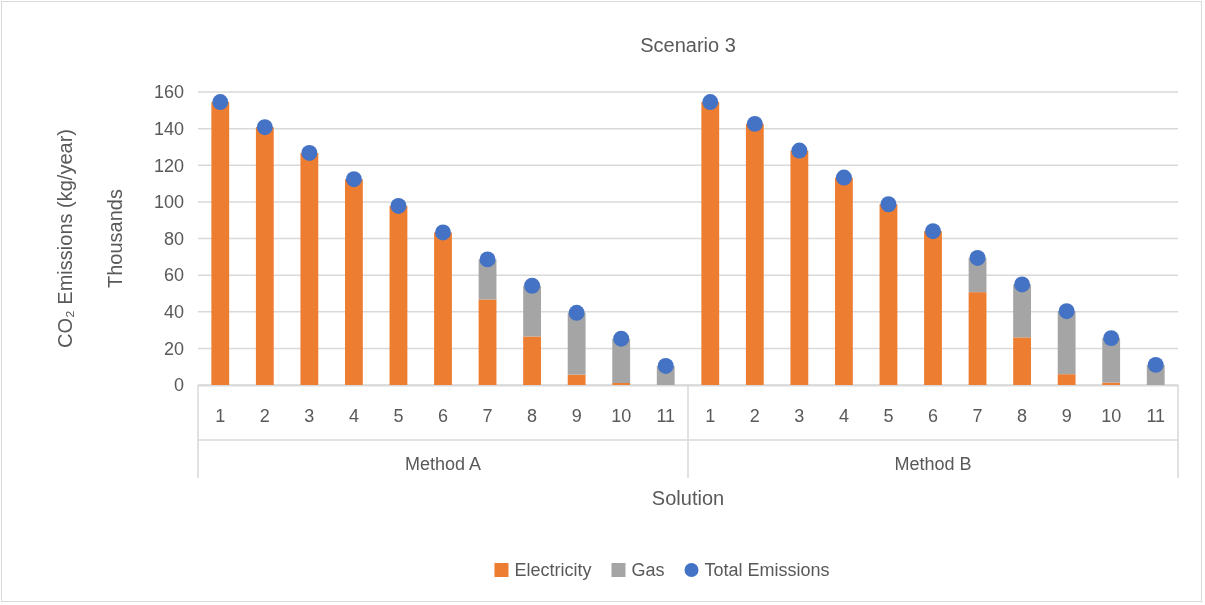 This screenshot has height=605, width=1205. I want to click on y-tick-label: 60, so click(173, 275).